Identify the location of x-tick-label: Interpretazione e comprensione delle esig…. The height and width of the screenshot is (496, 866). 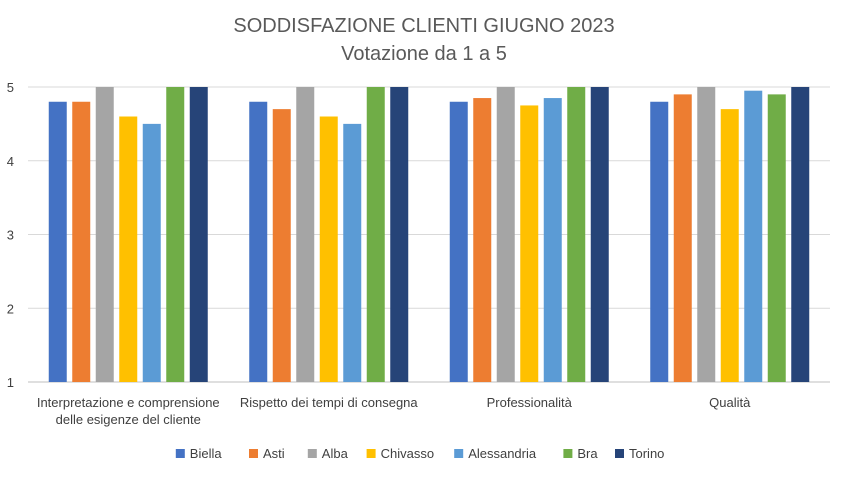
(128, 411).